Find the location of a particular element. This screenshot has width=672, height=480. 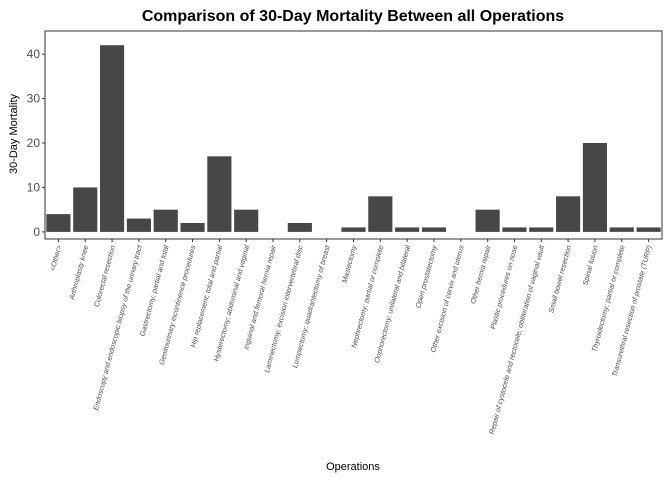

y-tick-label: 0 is located at coordinates (36, 232).